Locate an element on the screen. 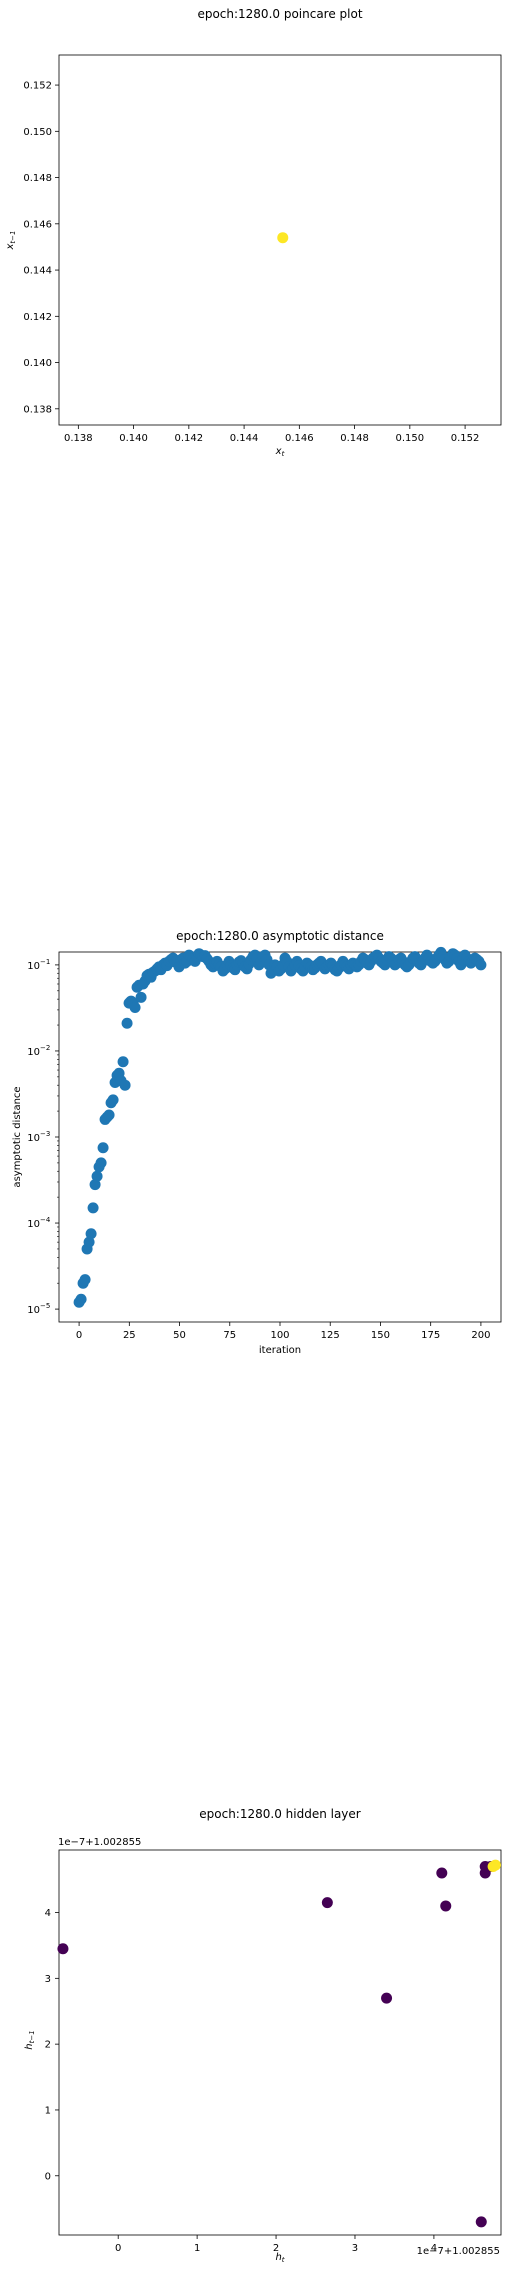 This screenshot has height=2269, width=512. x-tick-label: 0.142 is located at coordinates (189, 438).